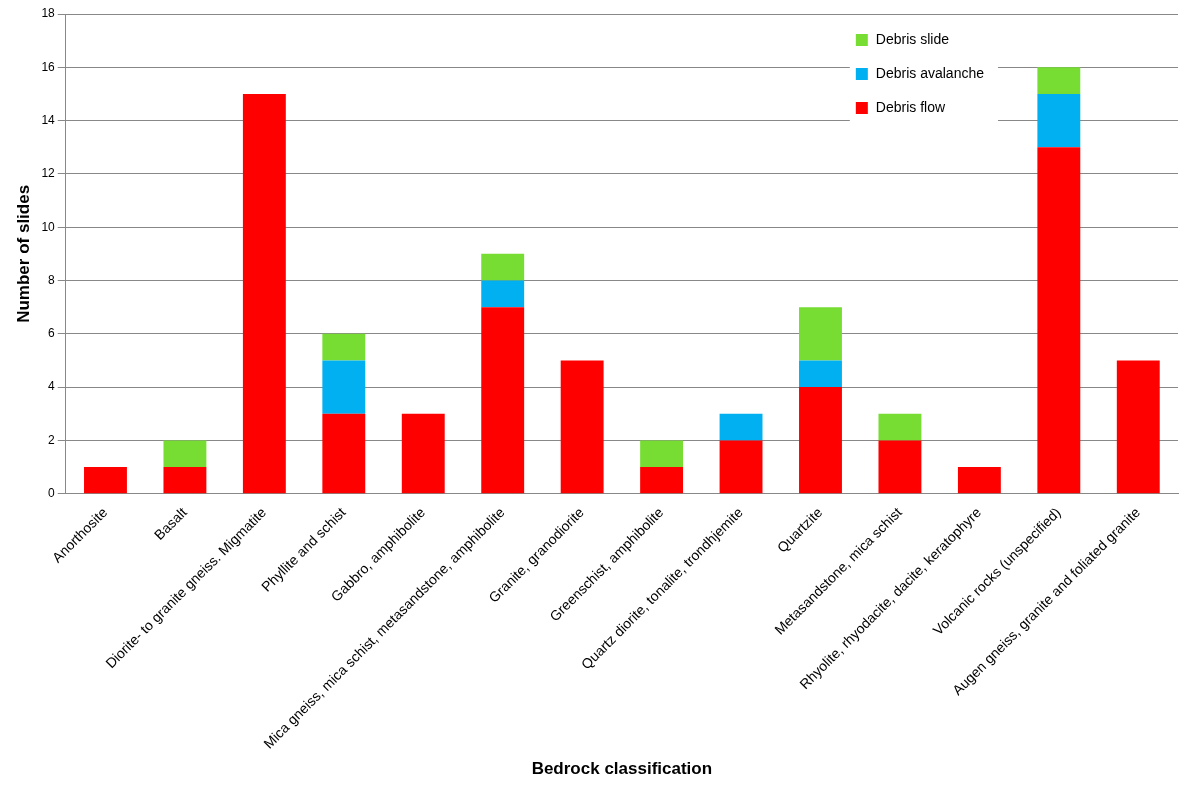 The image size is (1198, 794). What do you see at coordinates (910, 106) in the screenshot?
I see `legend-label: Debris flow` at bounding box center [910, 106].